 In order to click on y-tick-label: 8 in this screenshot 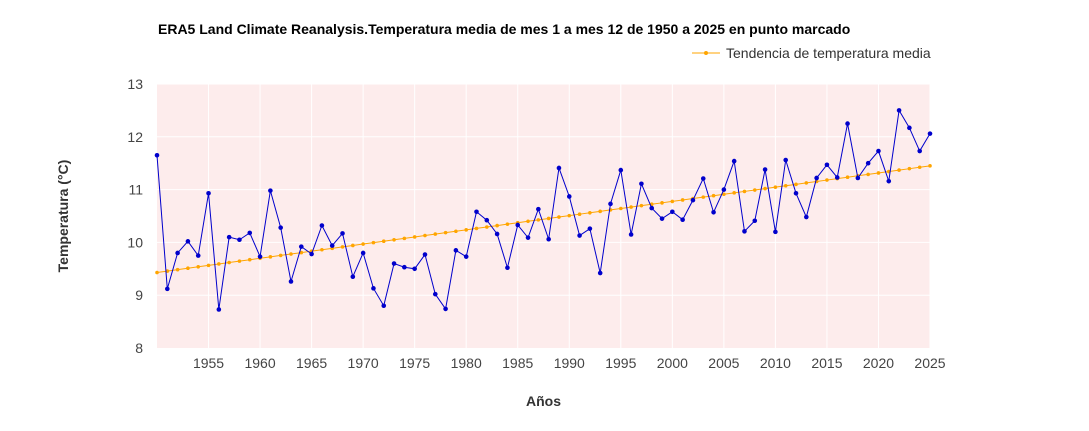, I will do `click(139, 348)`.